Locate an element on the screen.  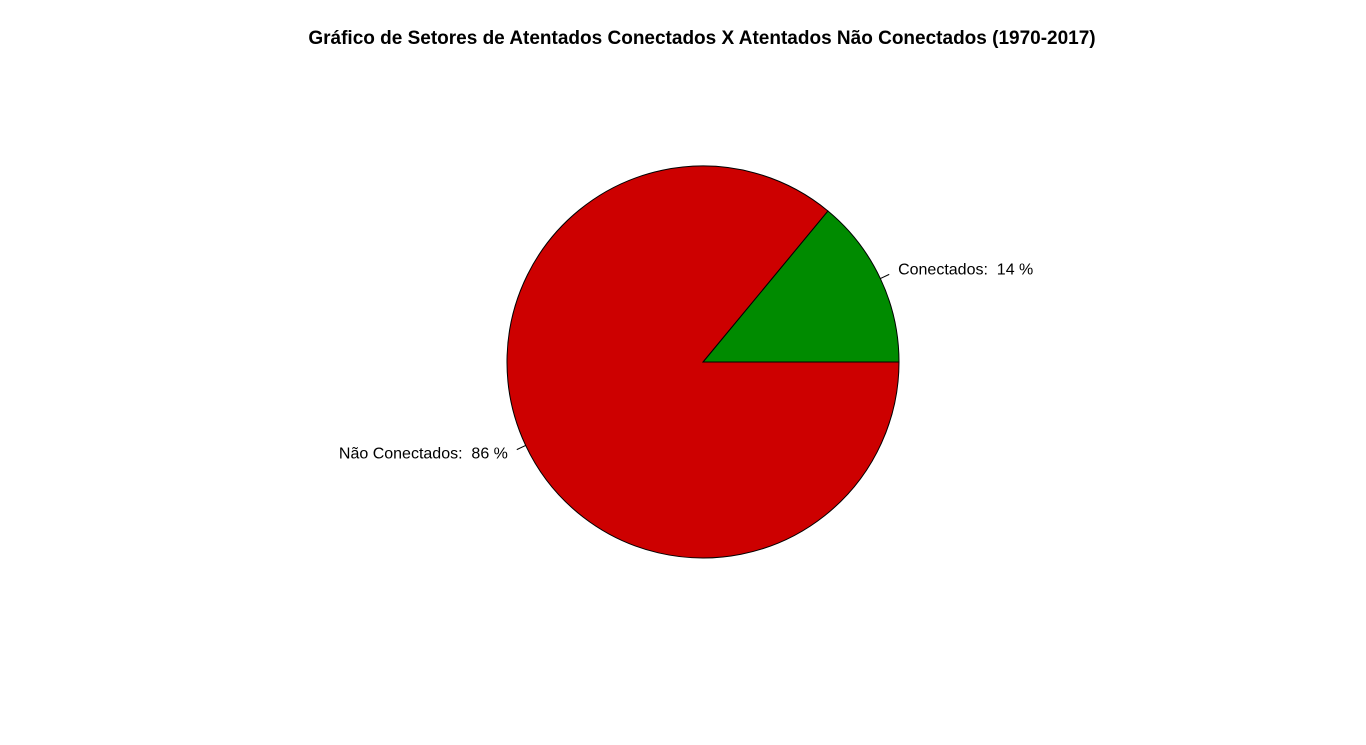
pie-labels: Conectados: 14 % Não Conectados: 86 % is located at coordinates (686, 362).